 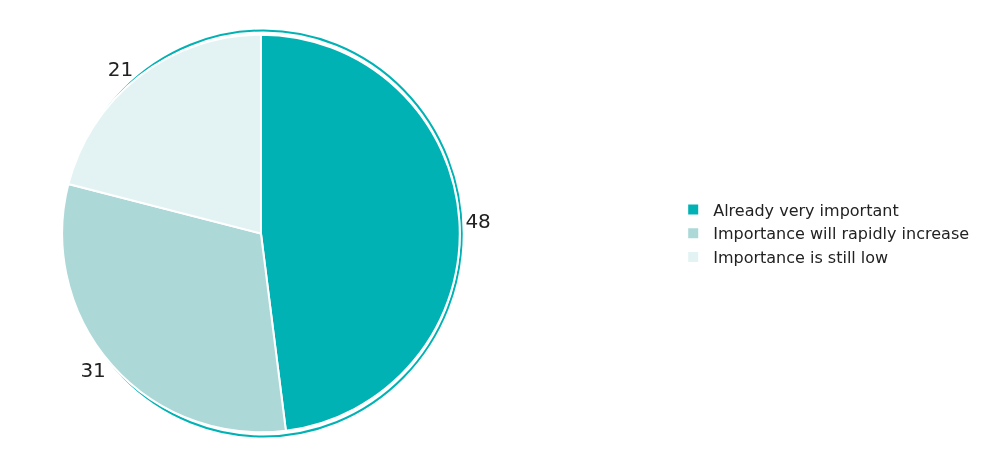 What do you see at coordinates (120, 68) in the screenshot?
I see `data-label: 21` at bounding box center [120, 68].